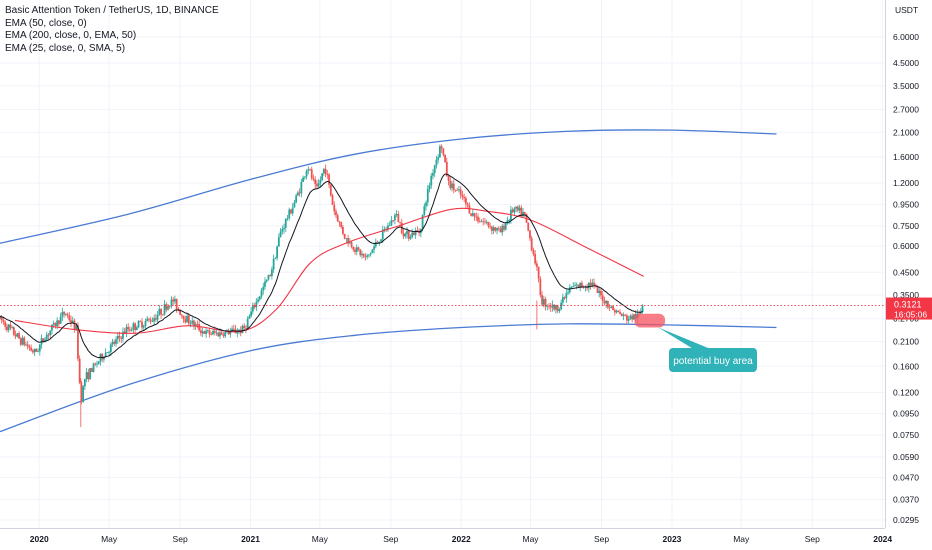 The height and width of the screenshot is (550, 932). I want to click on buy-zone, so click(650, 320).